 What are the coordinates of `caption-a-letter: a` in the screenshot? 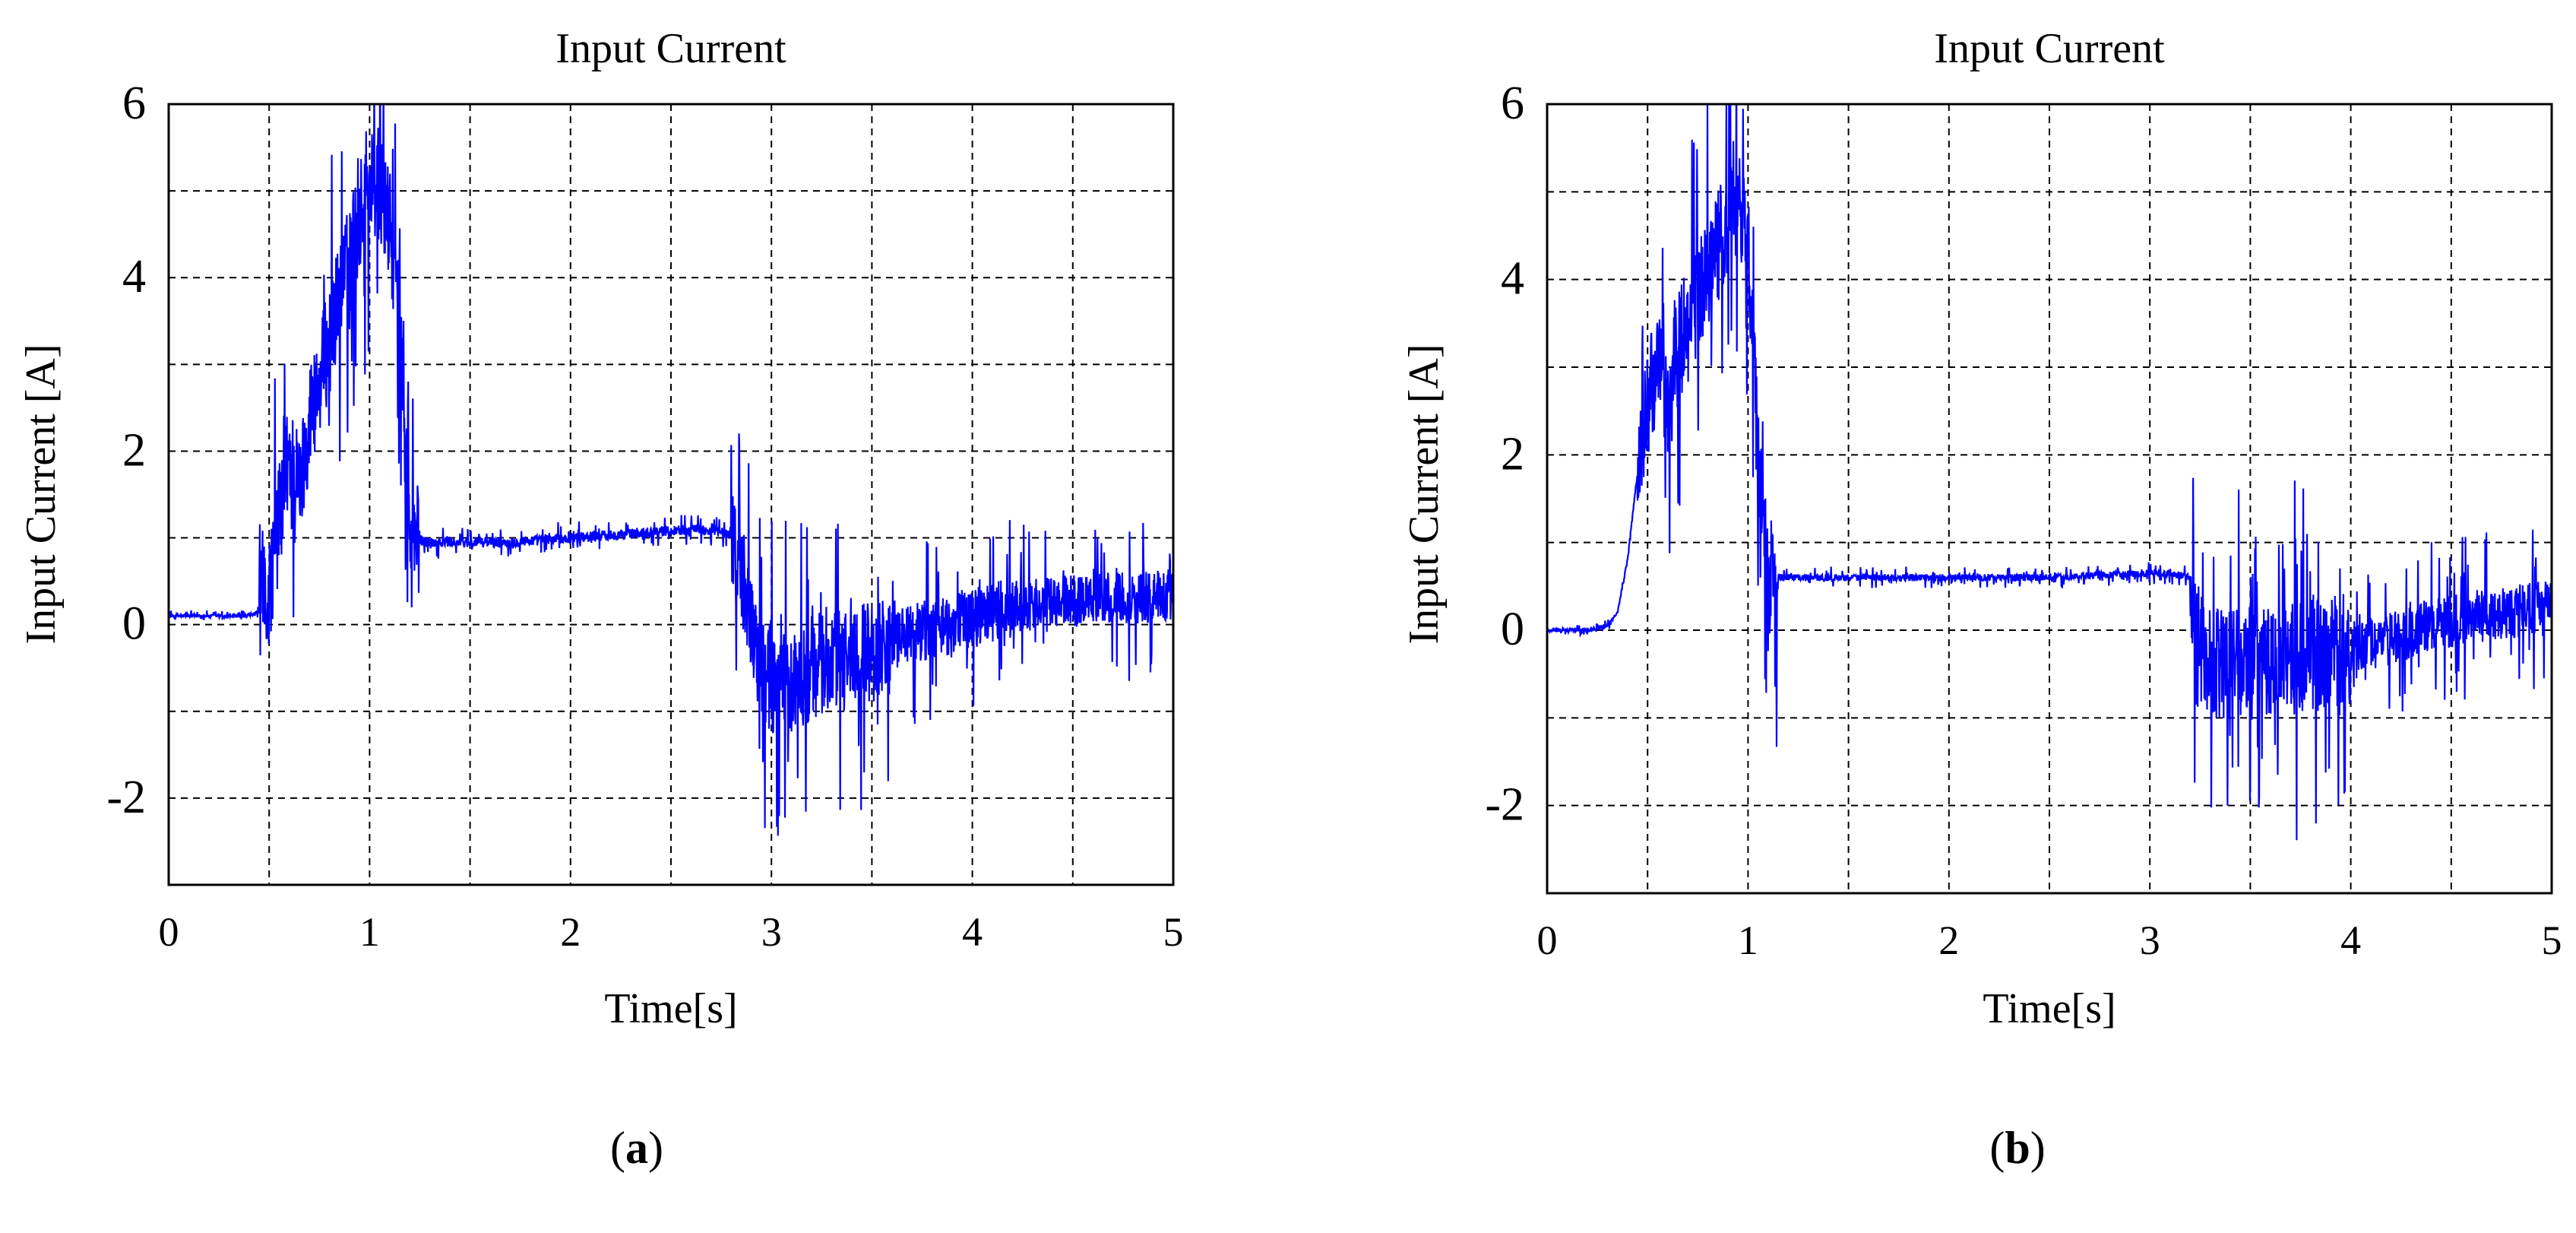 It's located at (636, 1148).